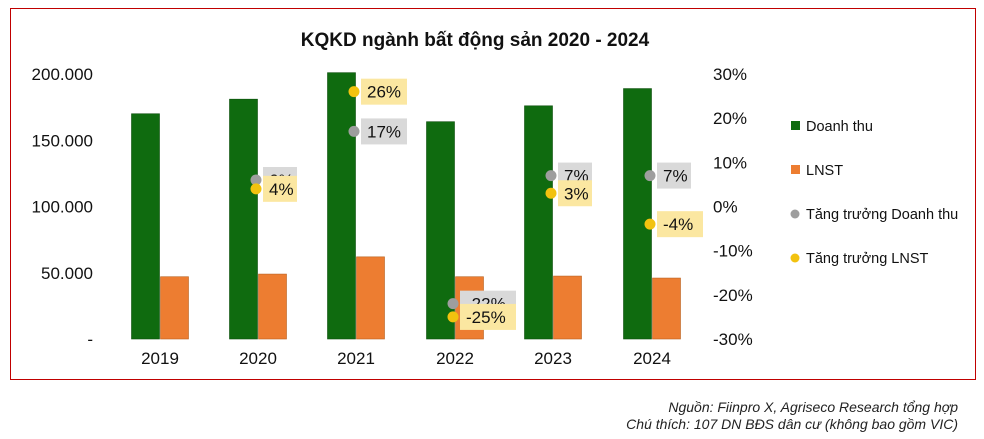 The width and height of the screenshot is (984, 439). Describe the element at coordinates (553, 358) in the screenshot. I see `x-tick-label: 2023` at that location.